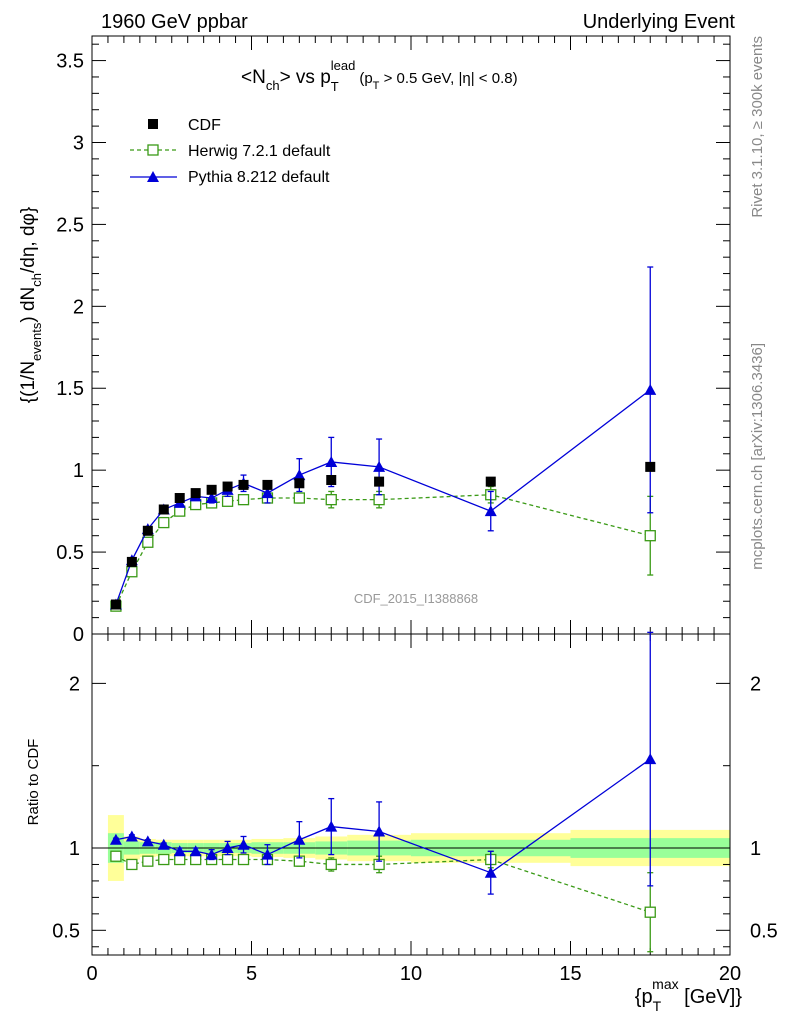 This screenshot has height=1024, width=786. What do you see at coordinates (78, 143) in the screenshot?
I see `y-tick-label: 3` at bounding box center [78, 143].